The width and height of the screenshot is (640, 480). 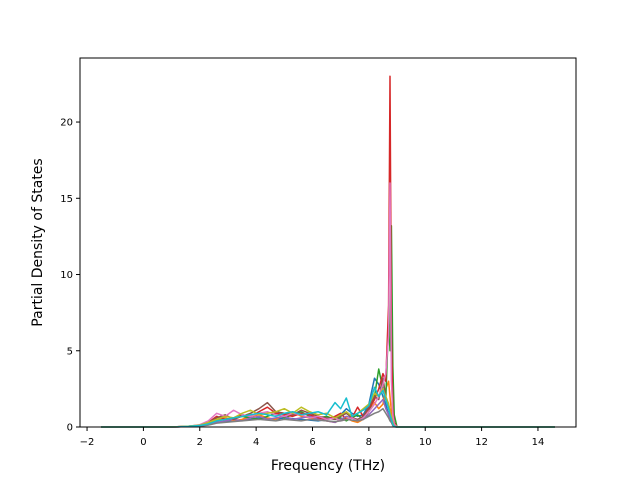 I want to click on x-tick-label: 12, so click(x=481, y=442).